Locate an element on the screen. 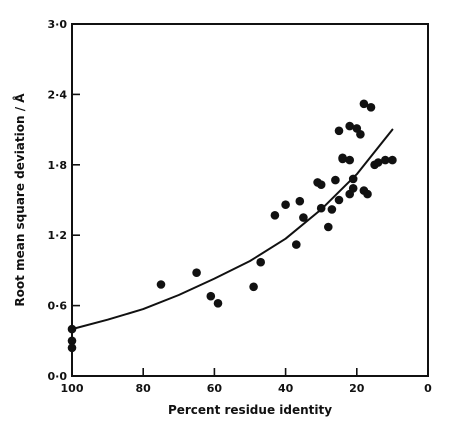 The height and width of the screenshot is (431, 450). y-tick-label: 0·0 is located at coordinates (58, 376).